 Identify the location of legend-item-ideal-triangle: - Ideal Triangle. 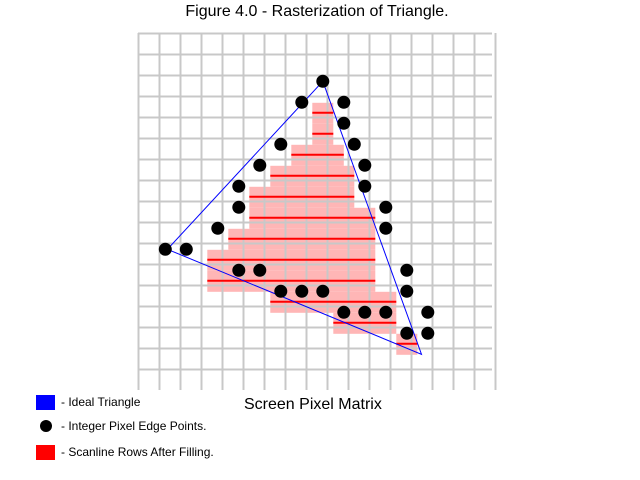
(88, 402).